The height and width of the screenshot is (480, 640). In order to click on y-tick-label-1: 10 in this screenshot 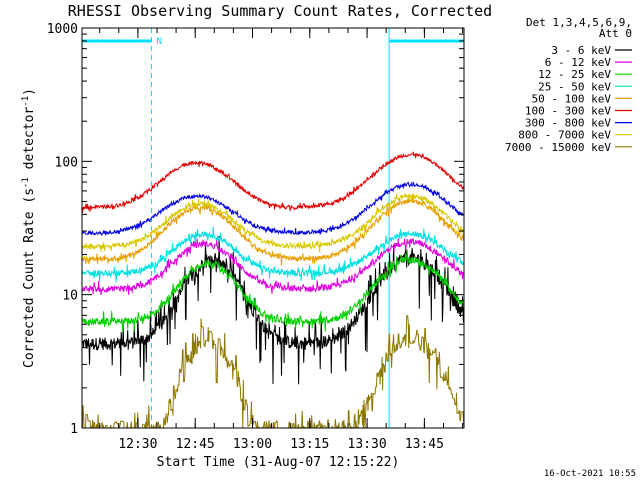, I will do `click(70, 296)`.